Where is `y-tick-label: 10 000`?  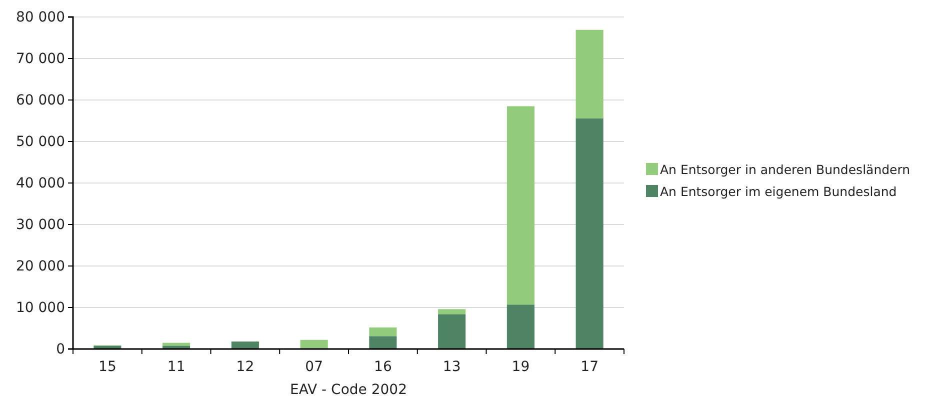
y-tick-label: 10 000 is located at coordinates (40, 308).